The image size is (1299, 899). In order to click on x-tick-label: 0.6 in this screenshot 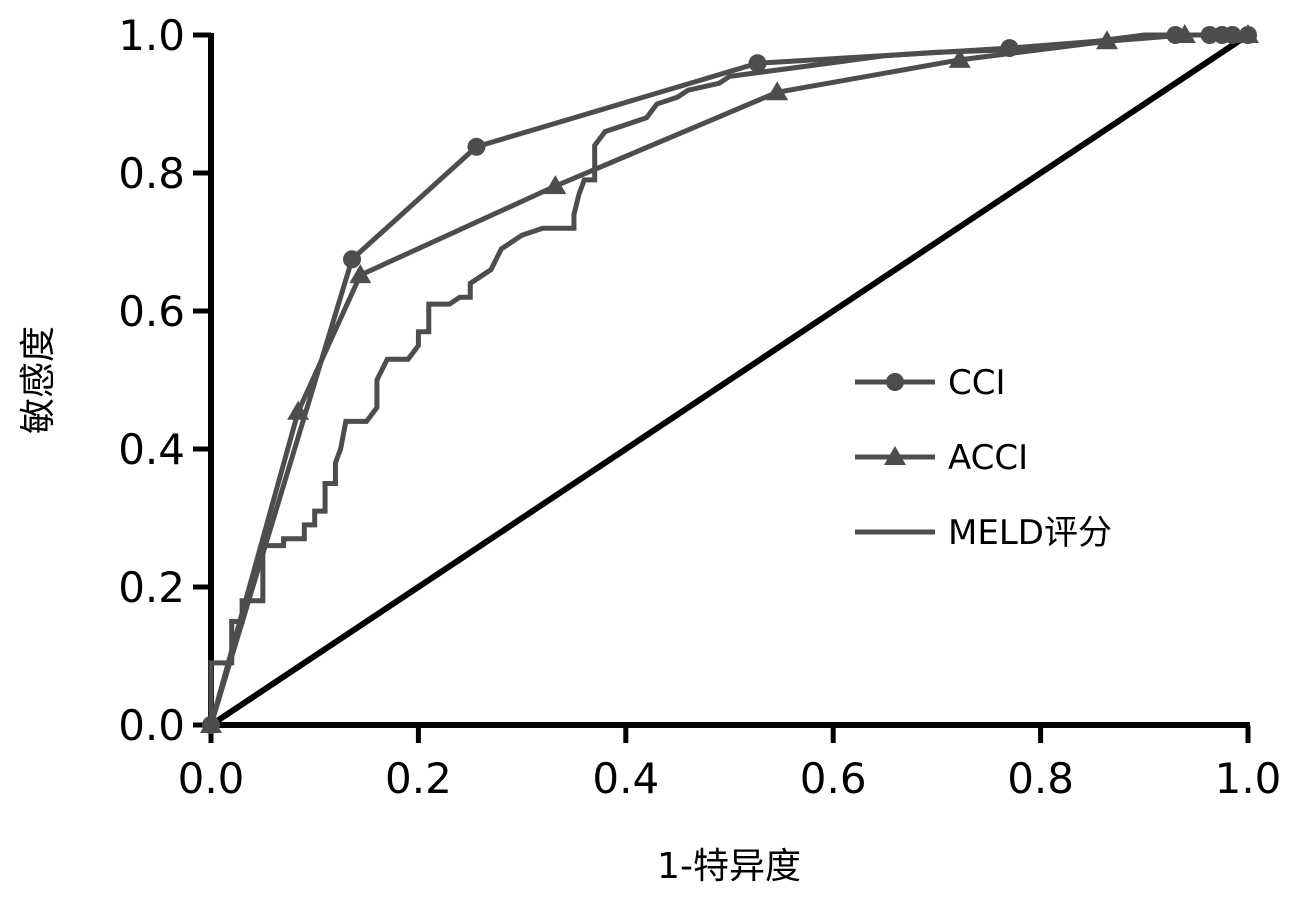, I will do `click(833, 778)`.